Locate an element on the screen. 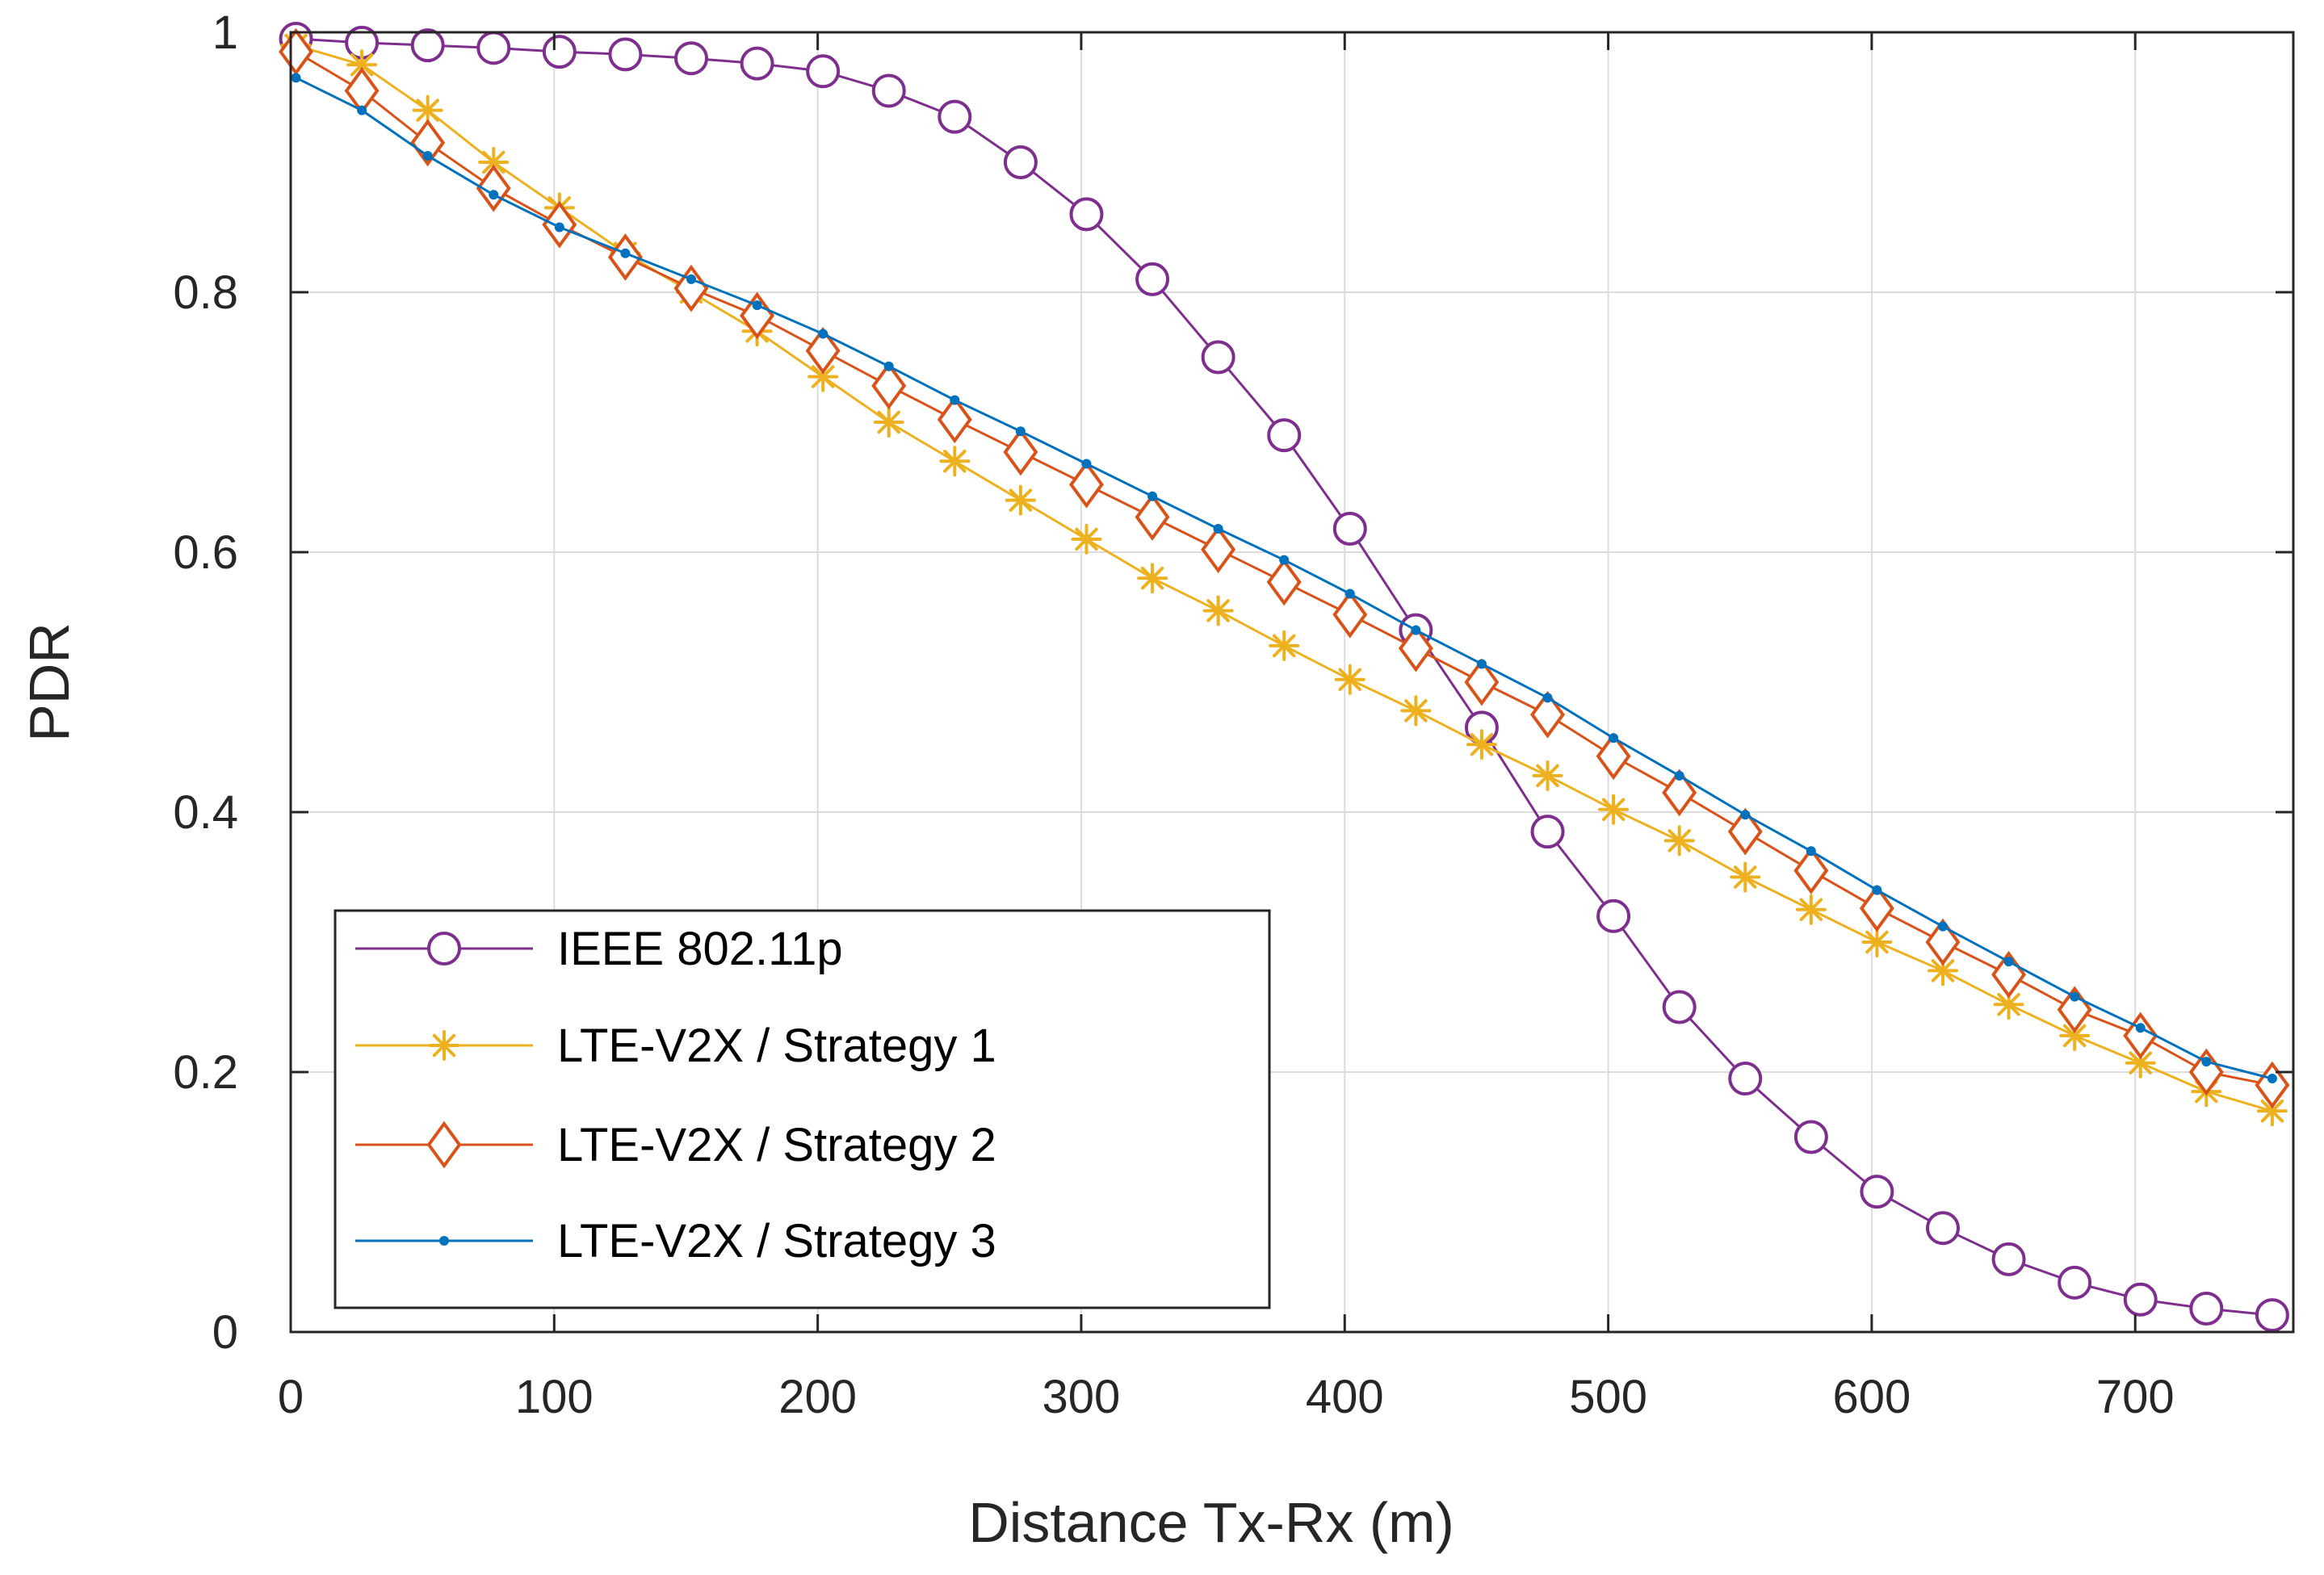  y-tick-label: 1 is located at coordinates (225, 32).